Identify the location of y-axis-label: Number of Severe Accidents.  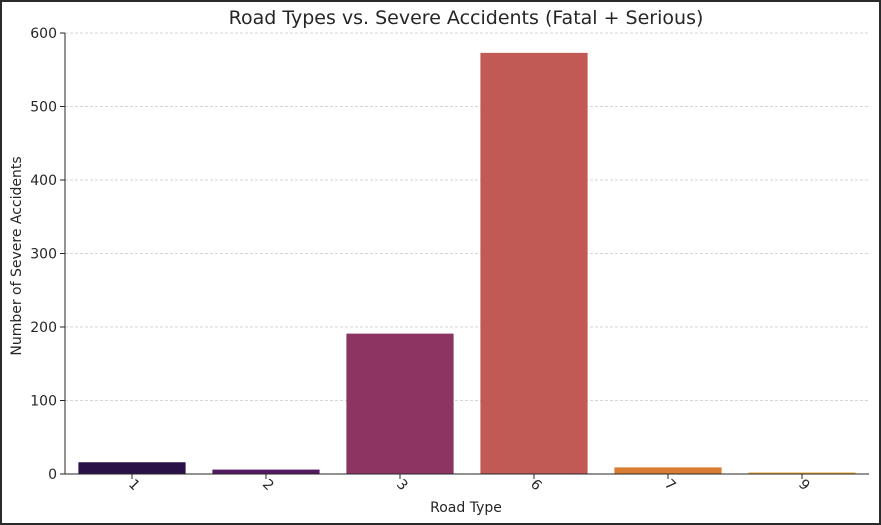
(17, 255).